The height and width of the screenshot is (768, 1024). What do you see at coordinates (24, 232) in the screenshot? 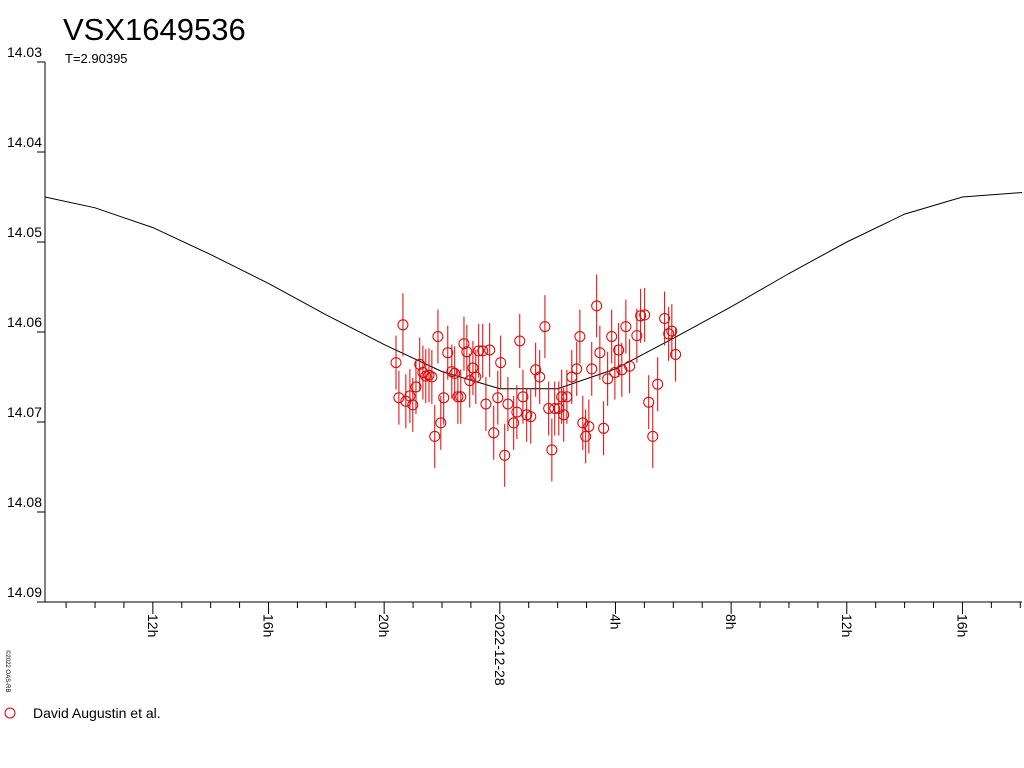
I see `y-tick-label: 14.05` at bounding box center [24, 232].